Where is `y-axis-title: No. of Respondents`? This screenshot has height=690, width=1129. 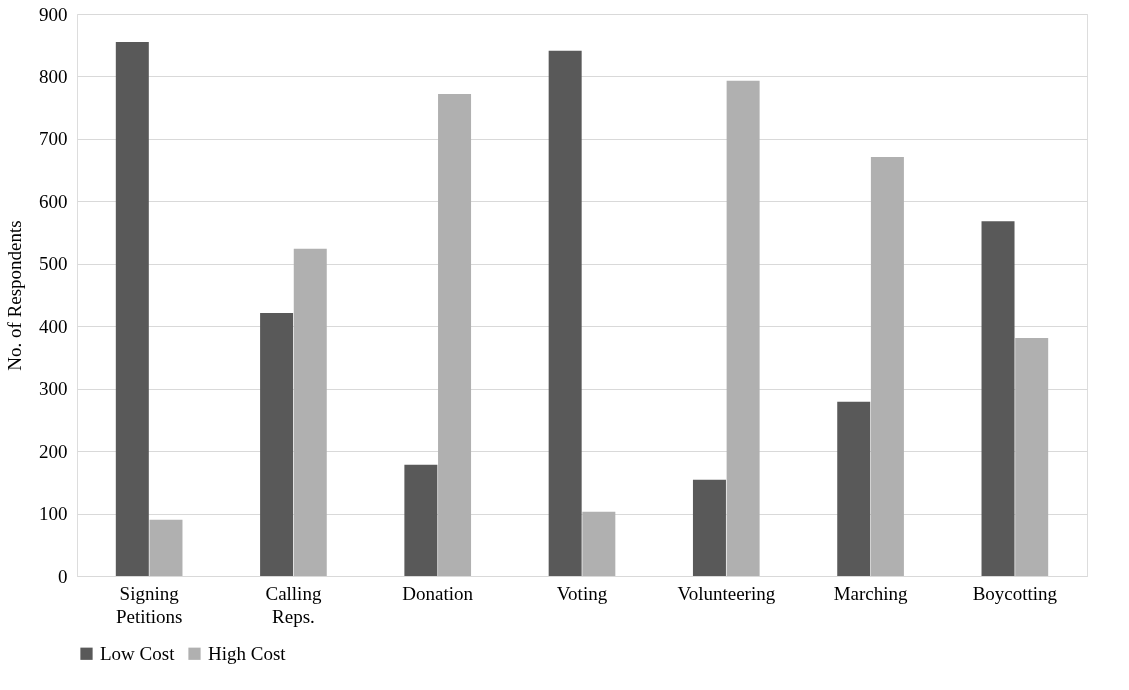 y-axis-title: No. of Respondents is located at coordinates (14, 295).